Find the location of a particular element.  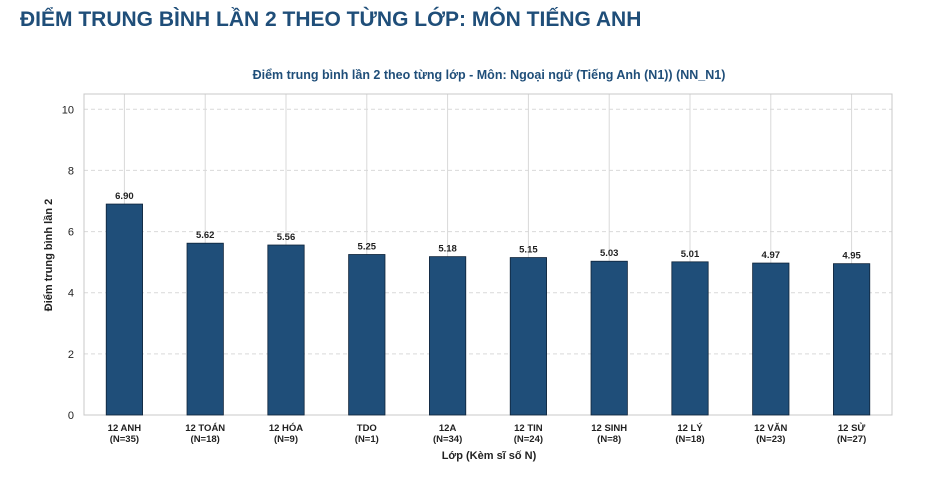

y-tick-label: 10 is located at coordinates (68, 110).